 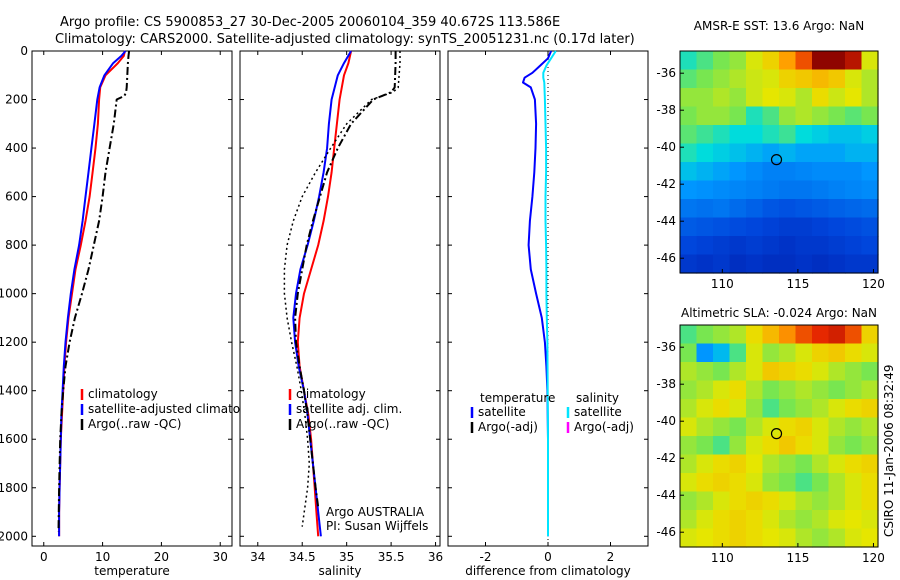 What do you see at coordinates (302, 557) in the screenshot?
I see `x-tick-label: 34.5` at bounding box center [302, 557].